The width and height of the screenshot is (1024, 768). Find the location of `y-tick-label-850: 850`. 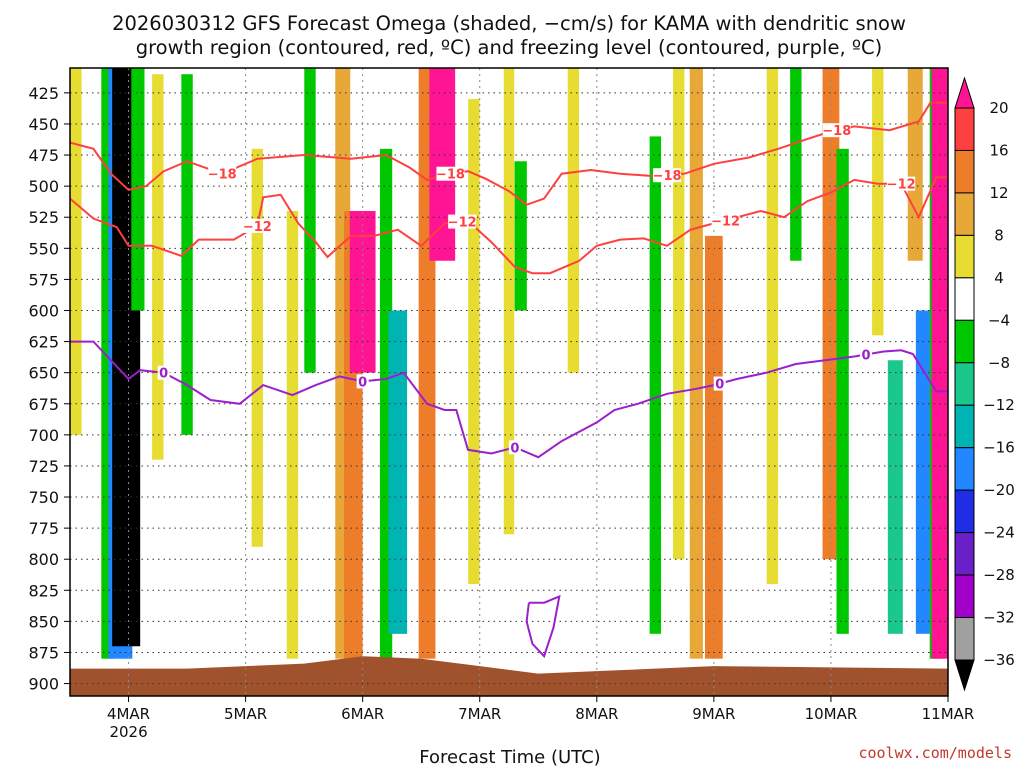

y-tick-label-850: 850 is located at coordinates (43, 621).